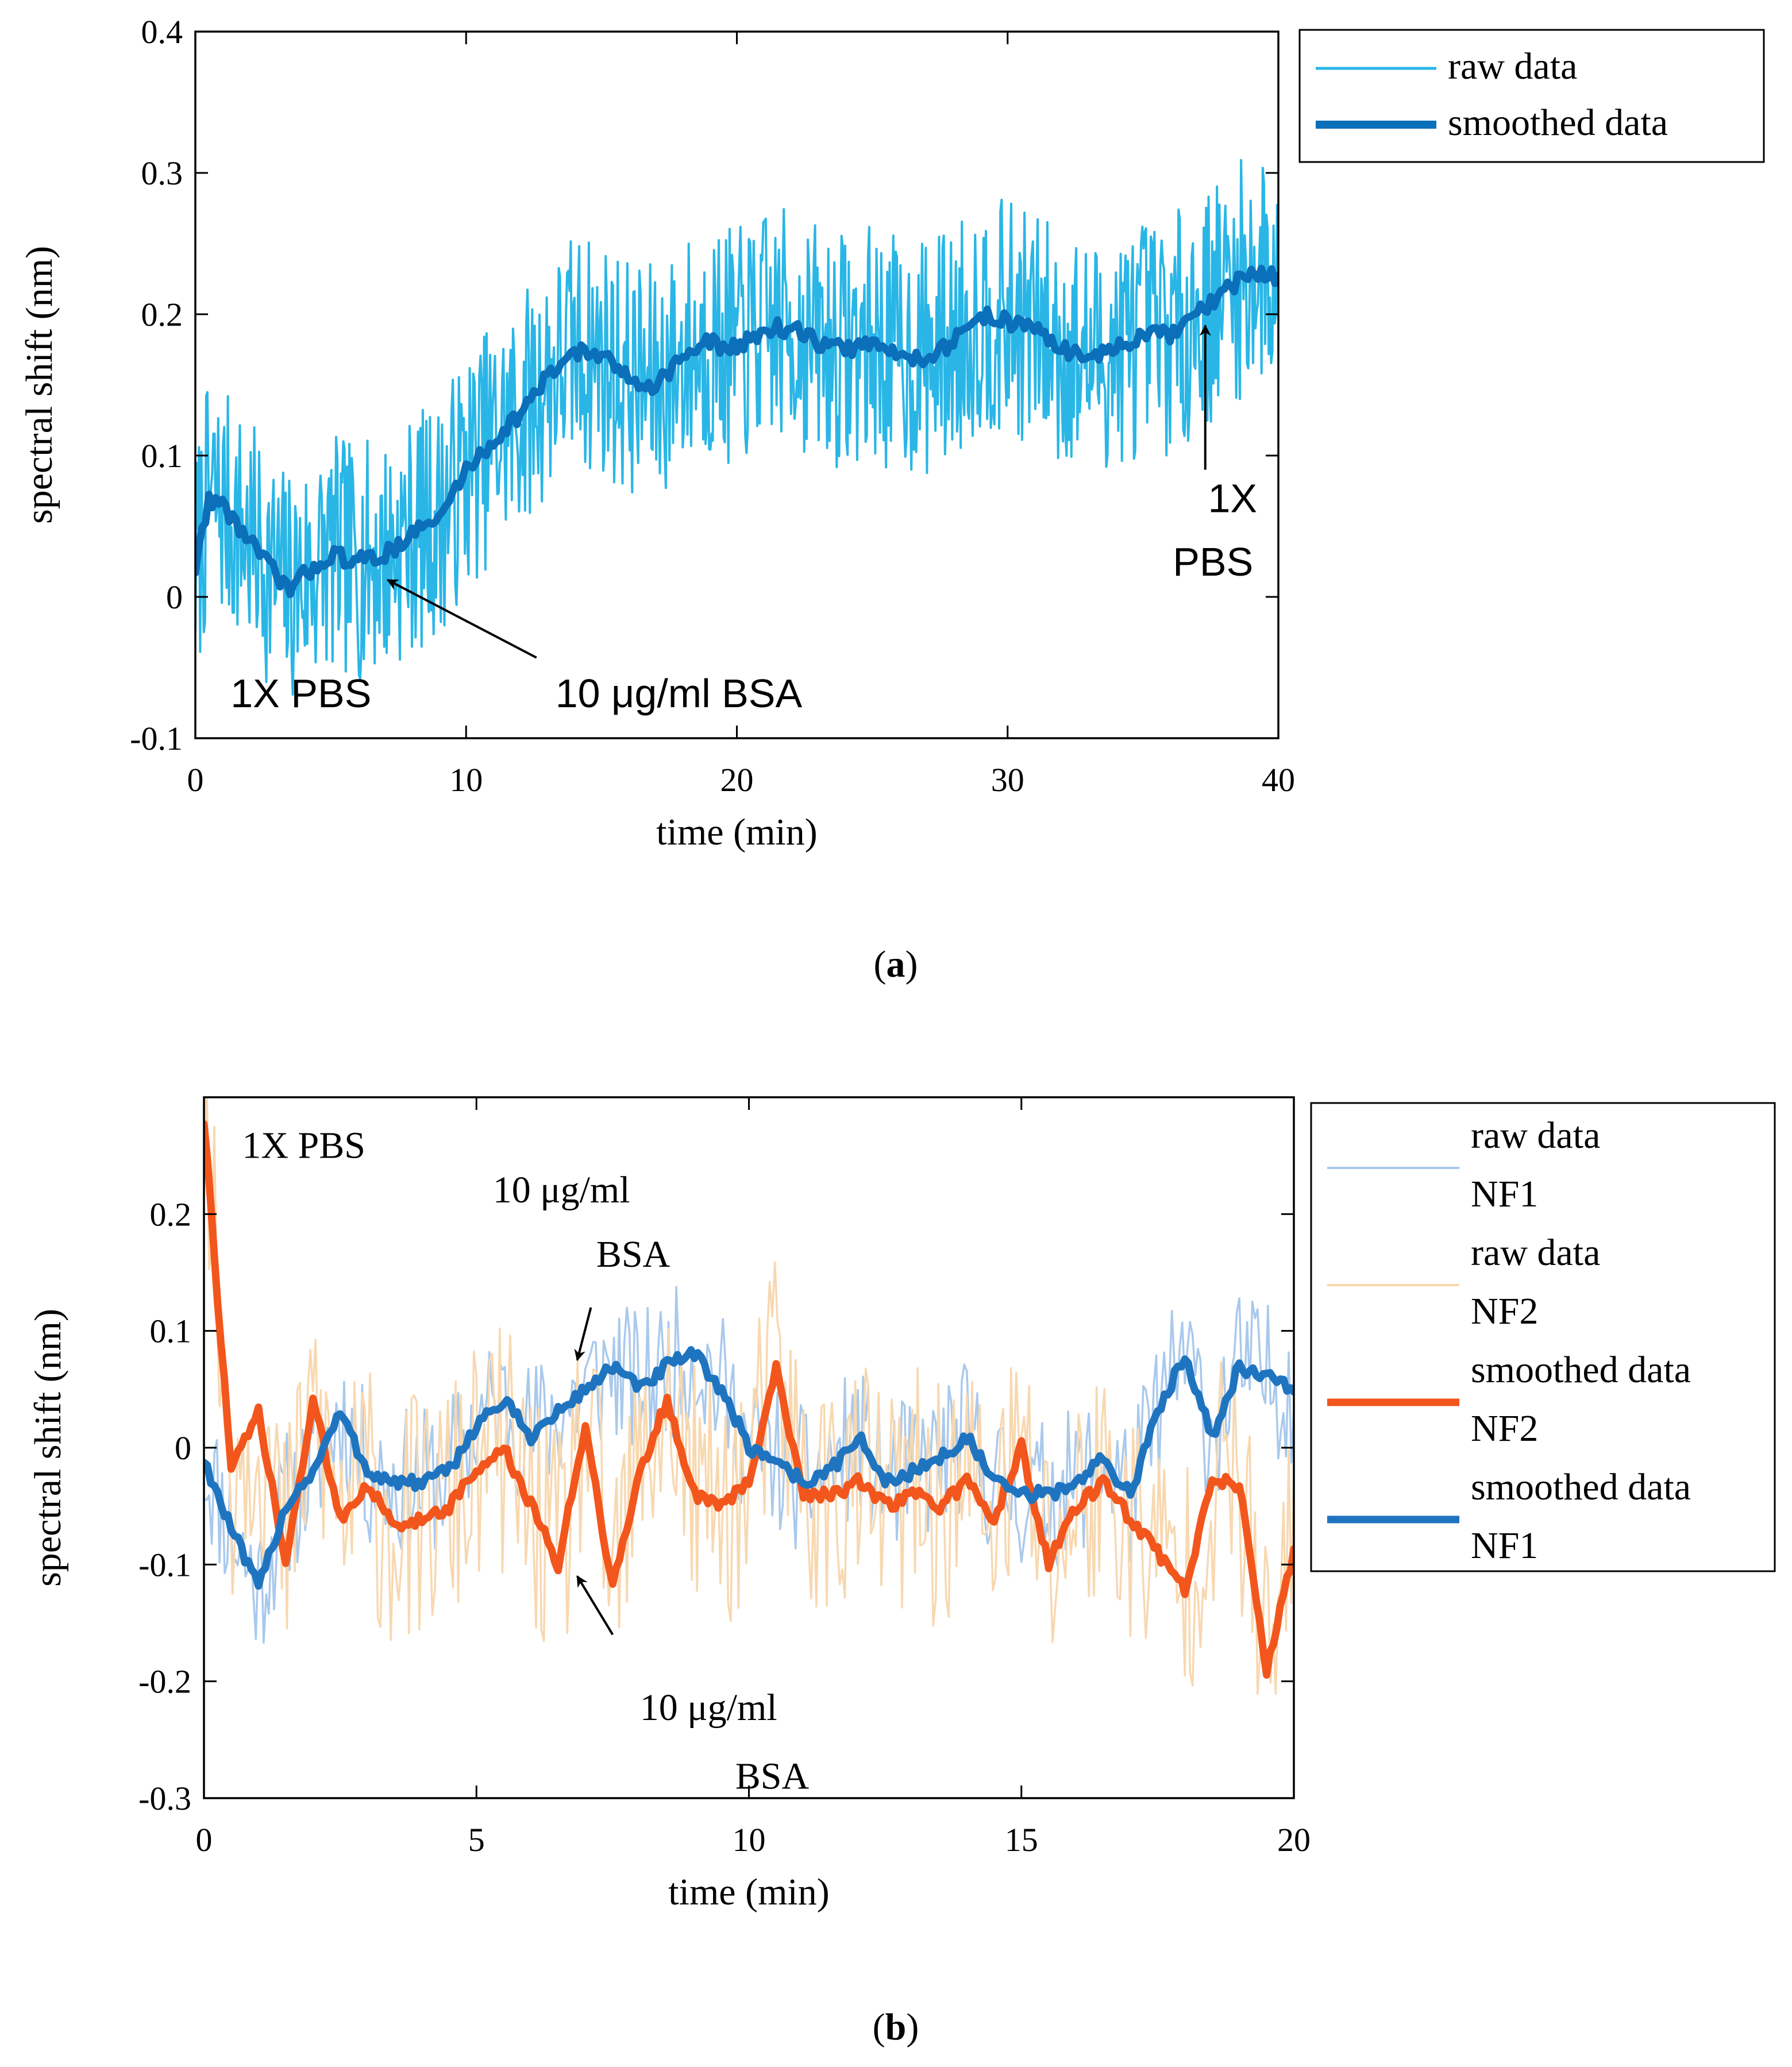 The height and width of the screenshot is (2067, 1792). I want to click on xlabel-b: time (min), so click(748, 1892).